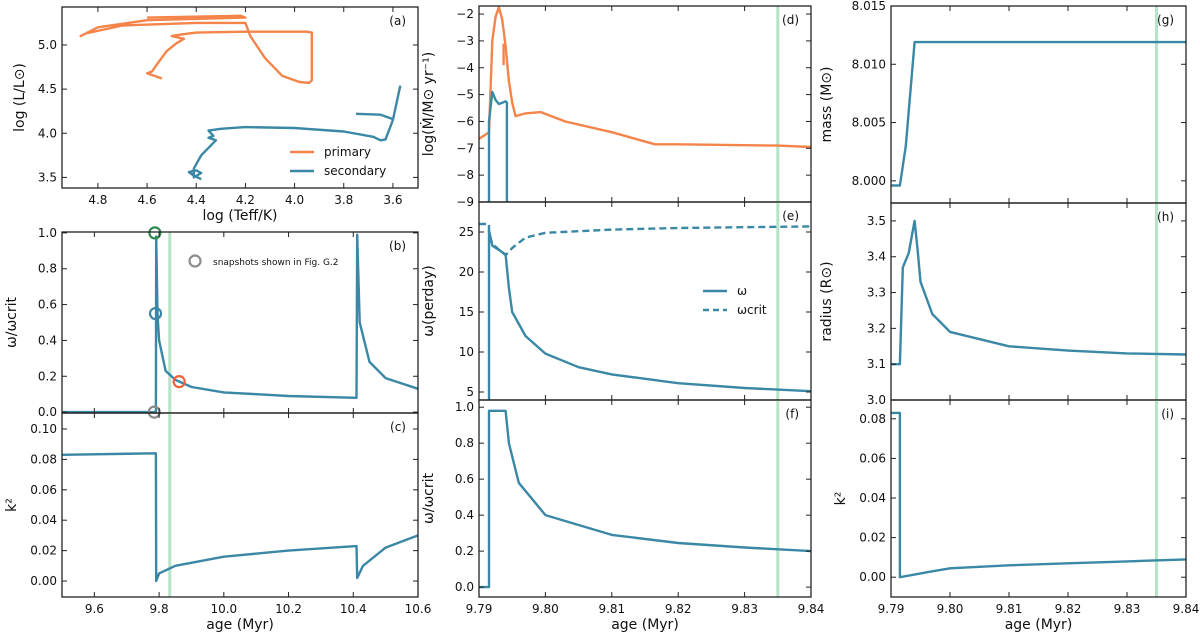  What do you see at coordinates (47, 412) in the screenshot?
I see `y-tick-label: 0.0` at bounding box center [47, 412].